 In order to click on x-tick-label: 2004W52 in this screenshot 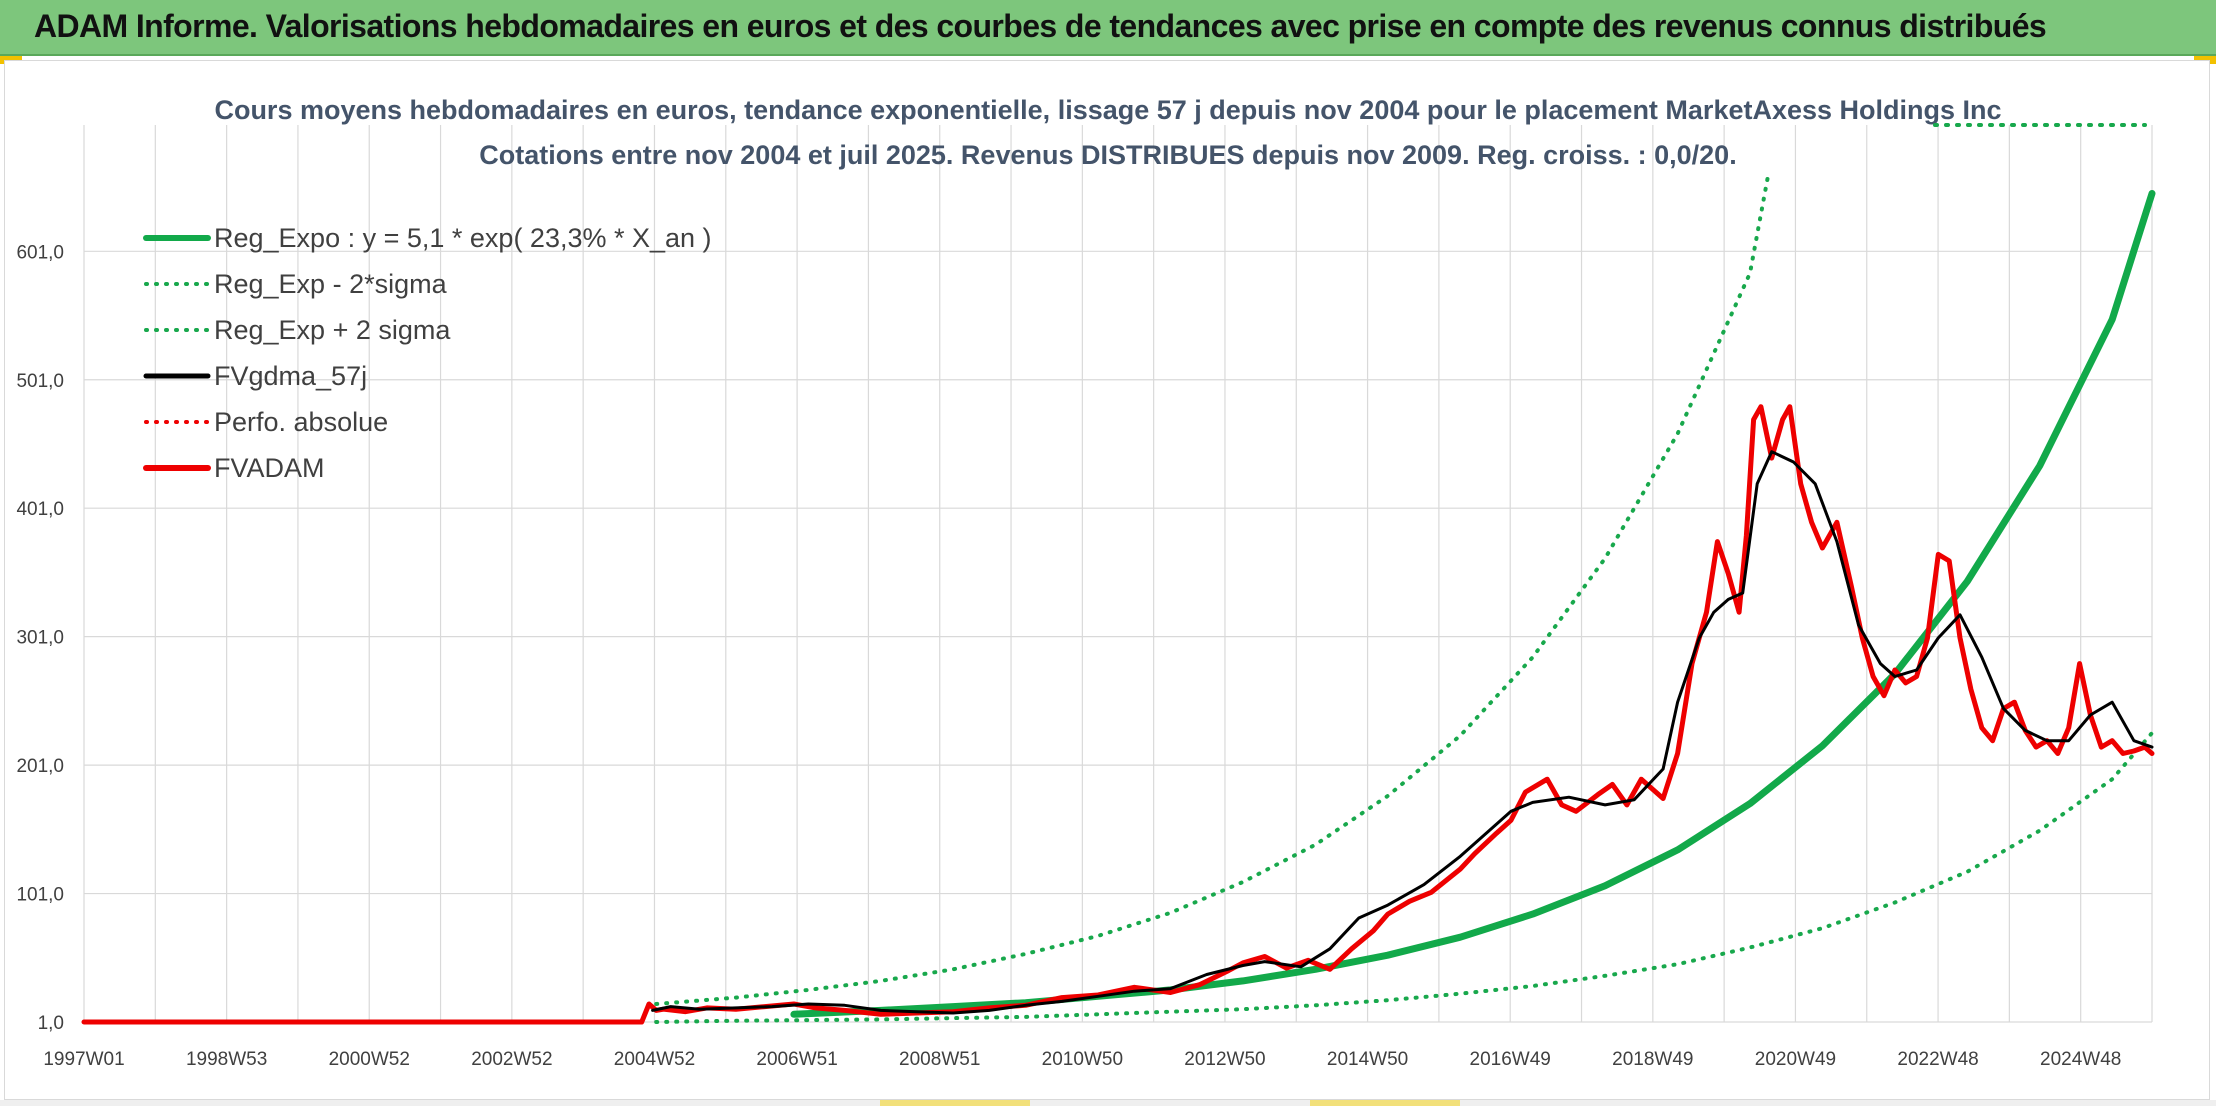, I will do `click(654, 1059)`.